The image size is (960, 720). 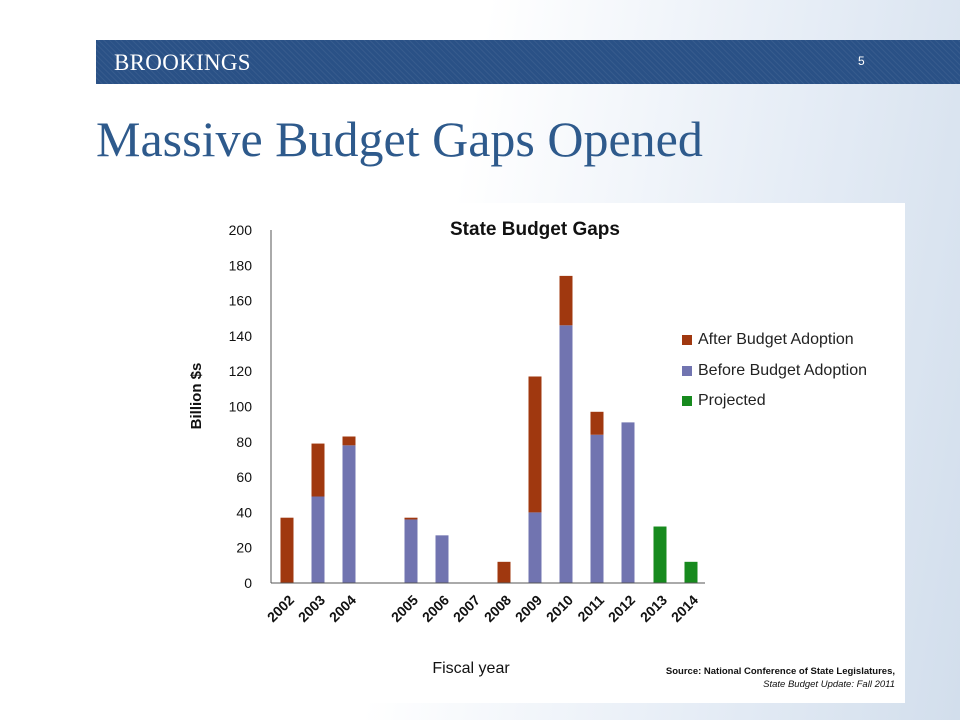 I want to click on x-tick-label: 2002, so click(x=280, y=608).